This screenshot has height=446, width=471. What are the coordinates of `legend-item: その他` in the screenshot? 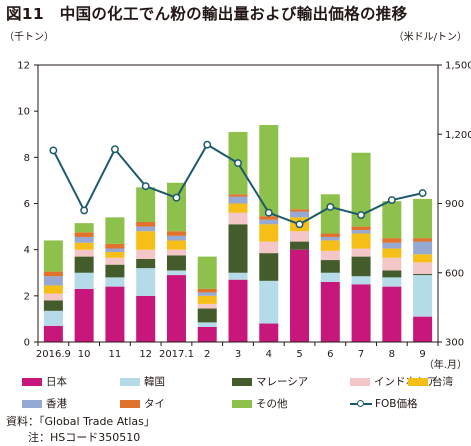 It's located at (260, 403).